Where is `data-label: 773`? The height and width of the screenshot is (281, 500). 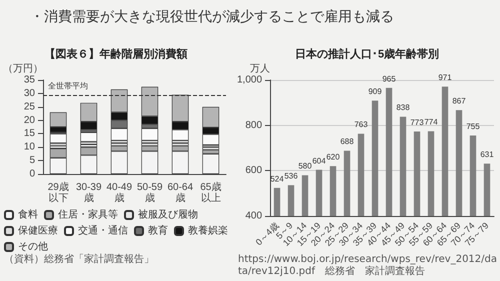
data-label: 773 is located at coordinates (417, 122).